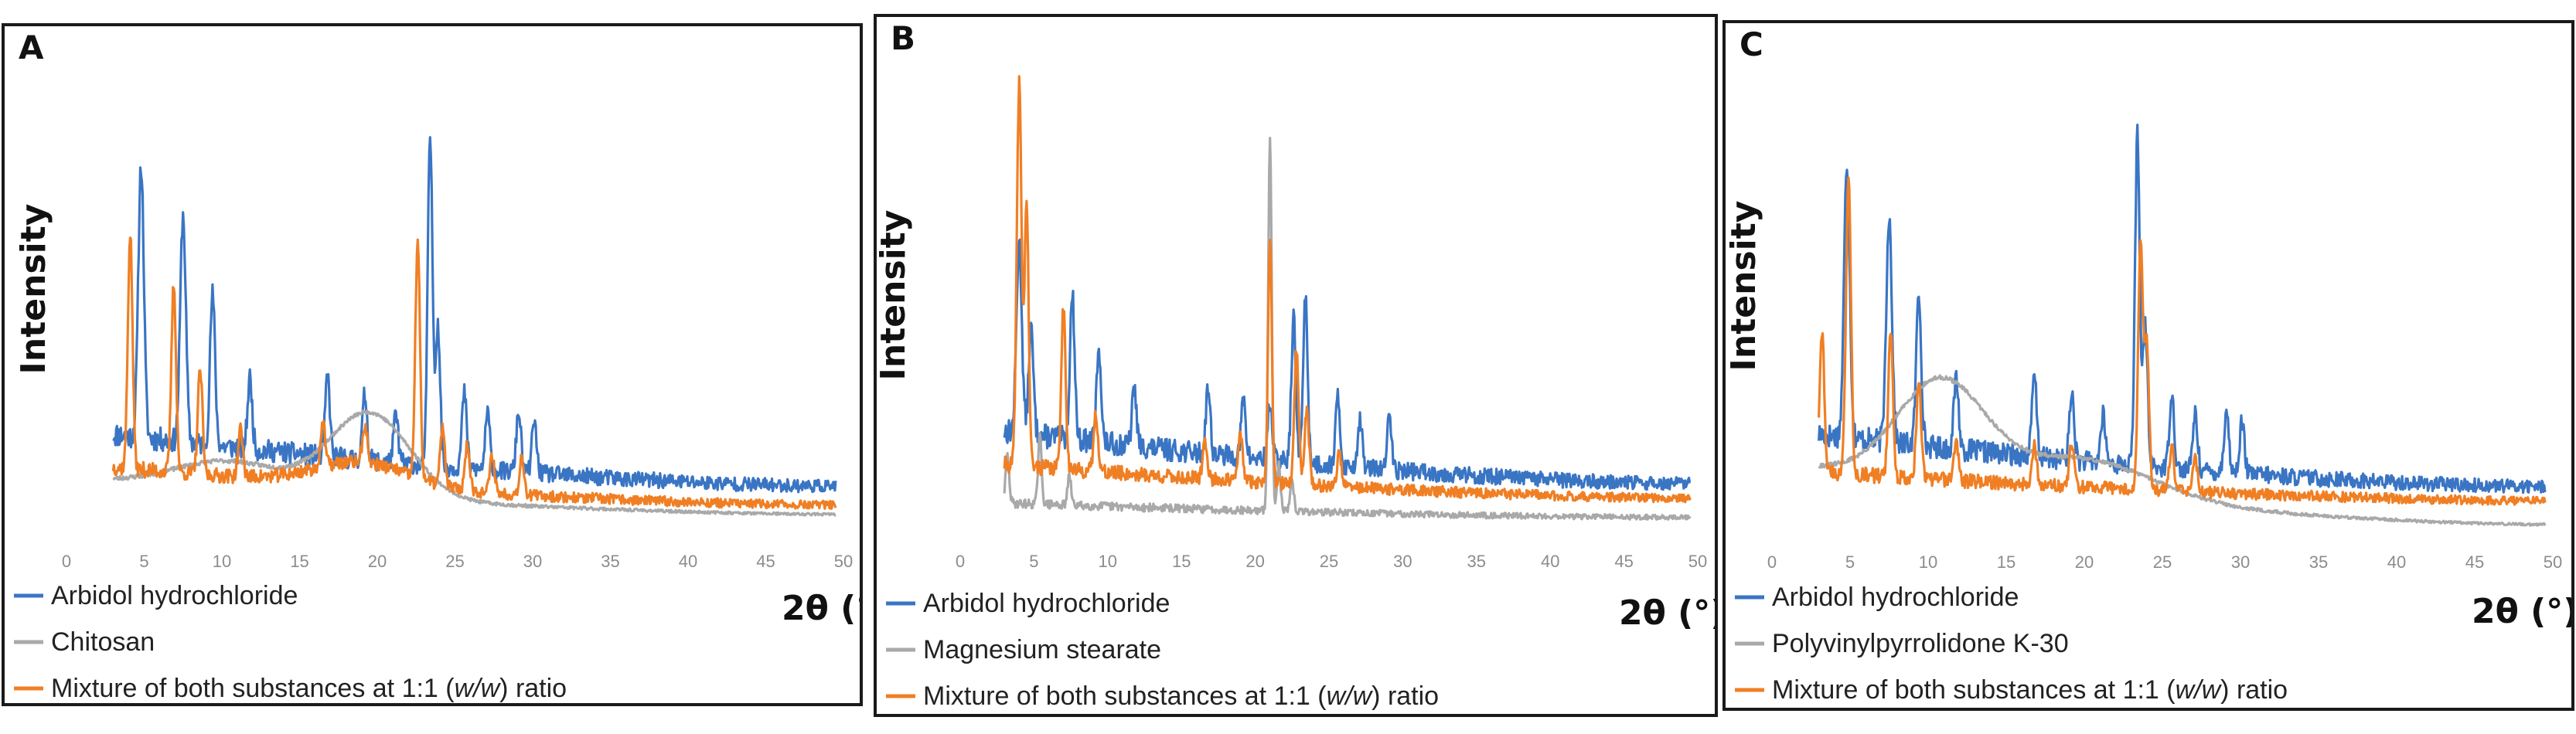  Describe the element at coordinates (903, 38) in the screenshot. I see `panel-letter: B` at that location.